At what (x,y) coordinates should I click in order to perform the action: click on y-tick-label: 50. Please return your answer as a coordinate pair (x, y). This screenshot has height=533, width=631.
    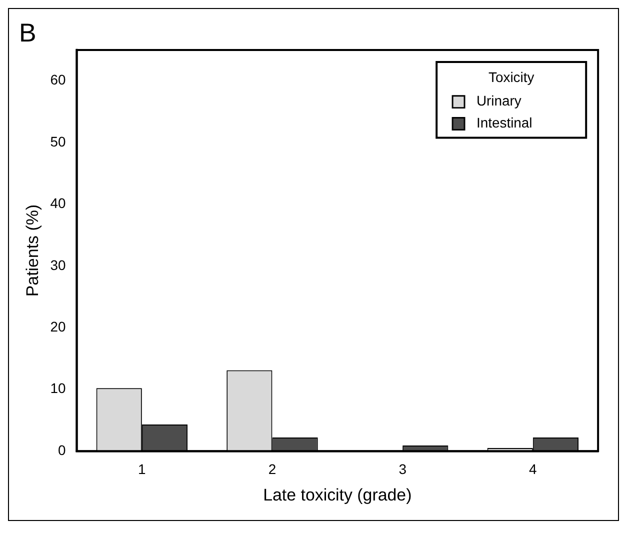
    Looking at the image, I should click on (58, 141).